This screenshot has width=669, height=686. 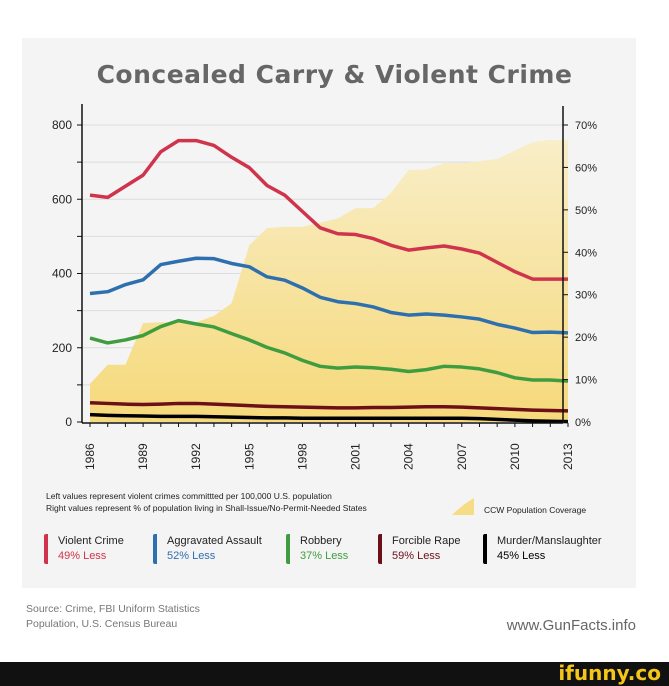 What do you see at coordinates (329, 295) in the screenshot?
I see `series-line-aggravated-assault` at bounding box center [329, 295].